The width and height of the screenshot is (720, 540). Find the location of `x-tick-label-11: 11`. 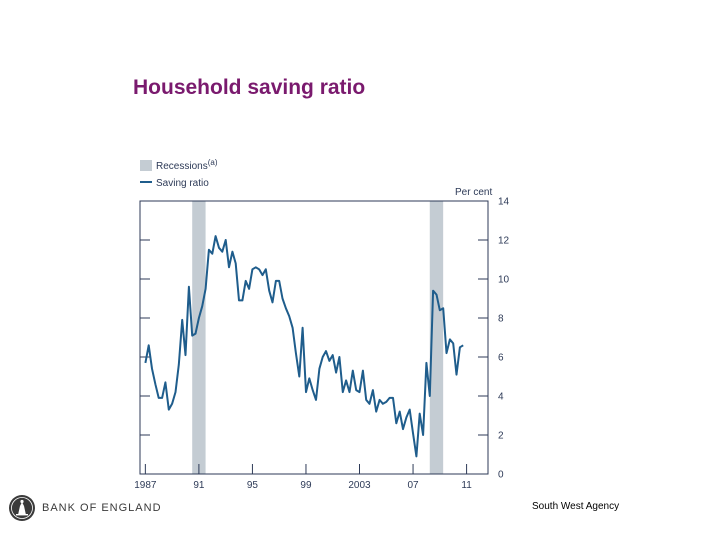

x-tick-label-11: 11 is located at coordinates (466, 485).